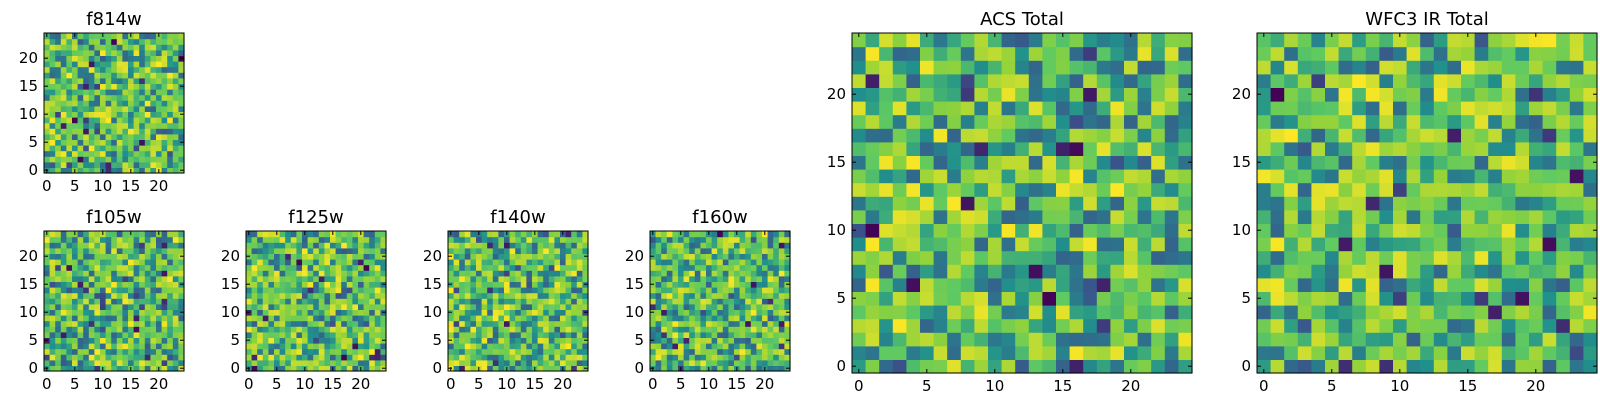 This screenshot has width=1600, height=400. I want to click on y-tick-label: 10, so click(28, 312).